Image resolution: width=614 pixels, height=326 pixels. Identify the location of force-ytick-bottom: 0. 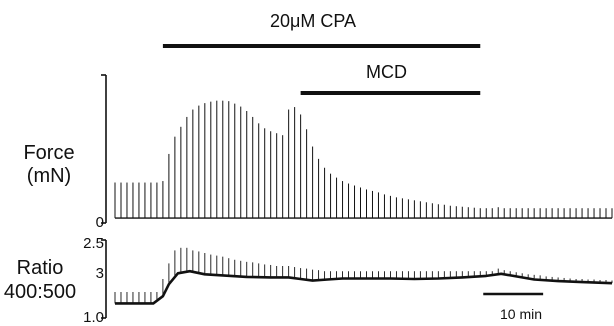
(99, 222).